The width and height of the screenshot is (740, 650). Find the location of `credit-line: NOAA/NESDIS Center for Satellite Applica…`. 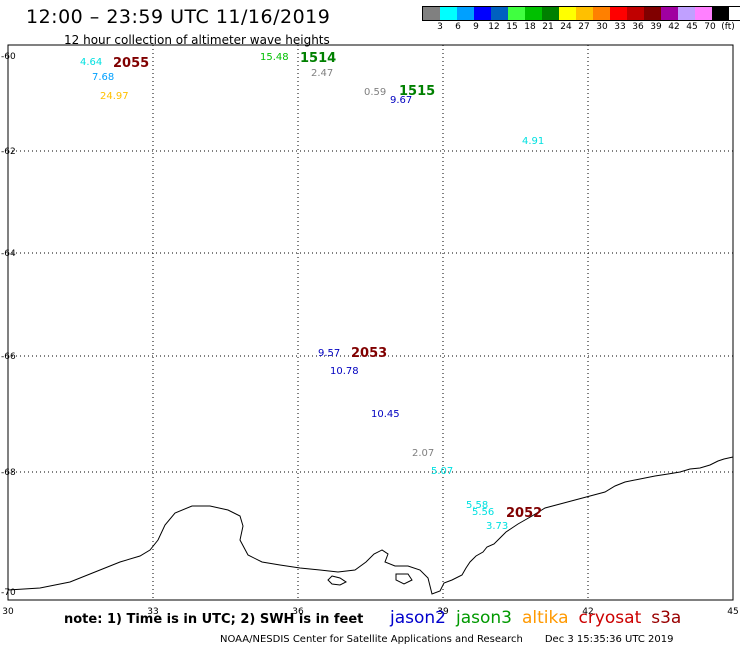

credit-line: NOAA/NESDIS Center for Satellite Applica… is located at coordinates (446, 639).